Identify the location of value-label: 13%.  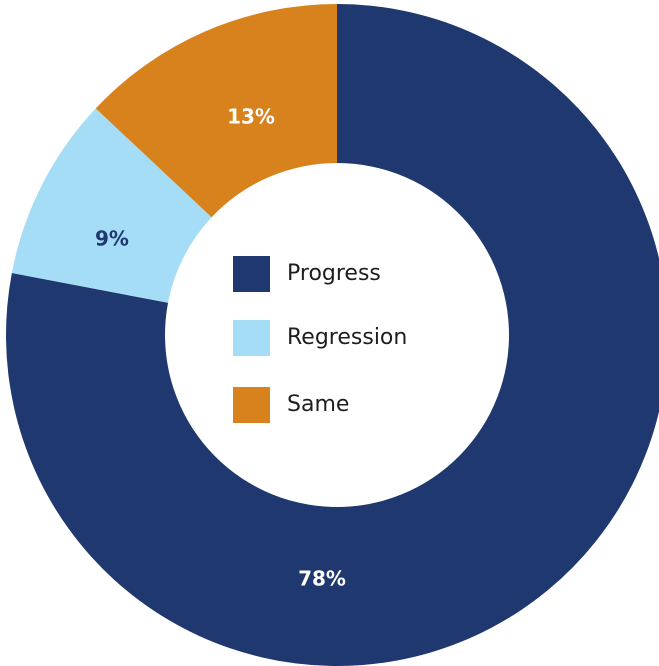
(251, 117).